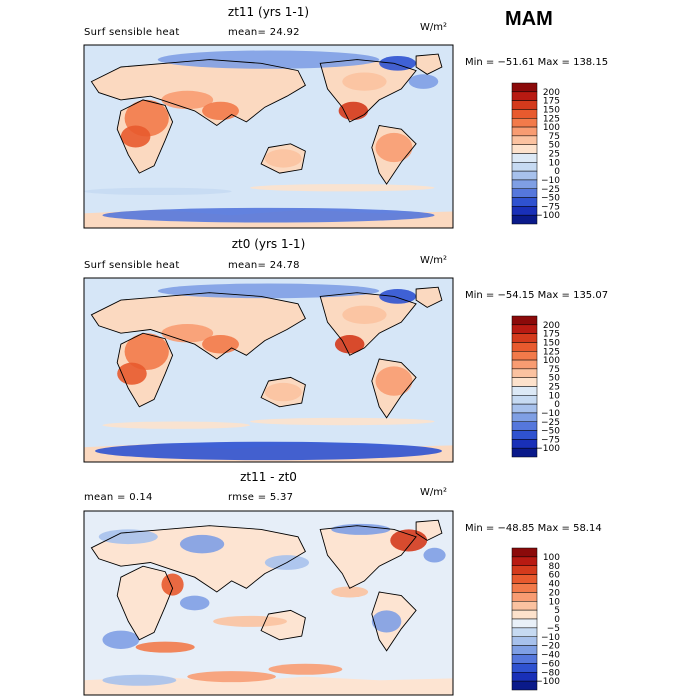 Image resolution: width=700 pixels, height=700 pixels. I want to click on panel-1-left-label: Surf sensible heat, so click(132, 32).